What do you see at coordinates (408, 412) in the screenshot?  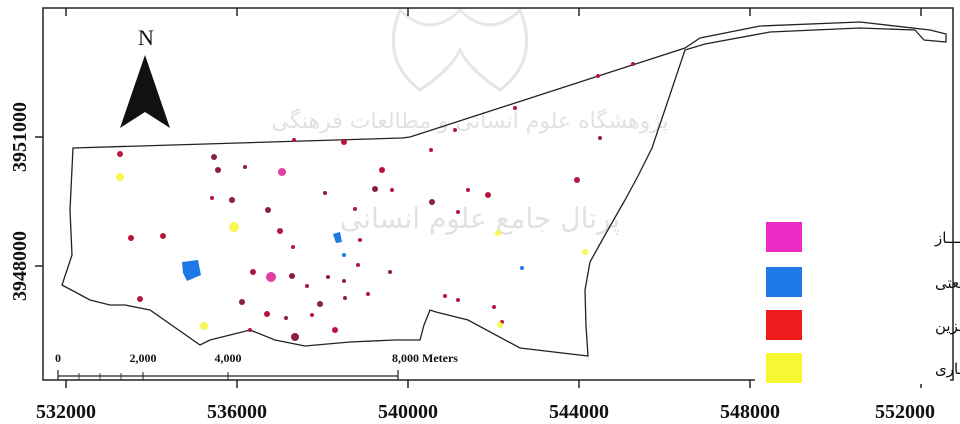 I see `x-tick-540000: 540000` at bounding box center [408, 412].